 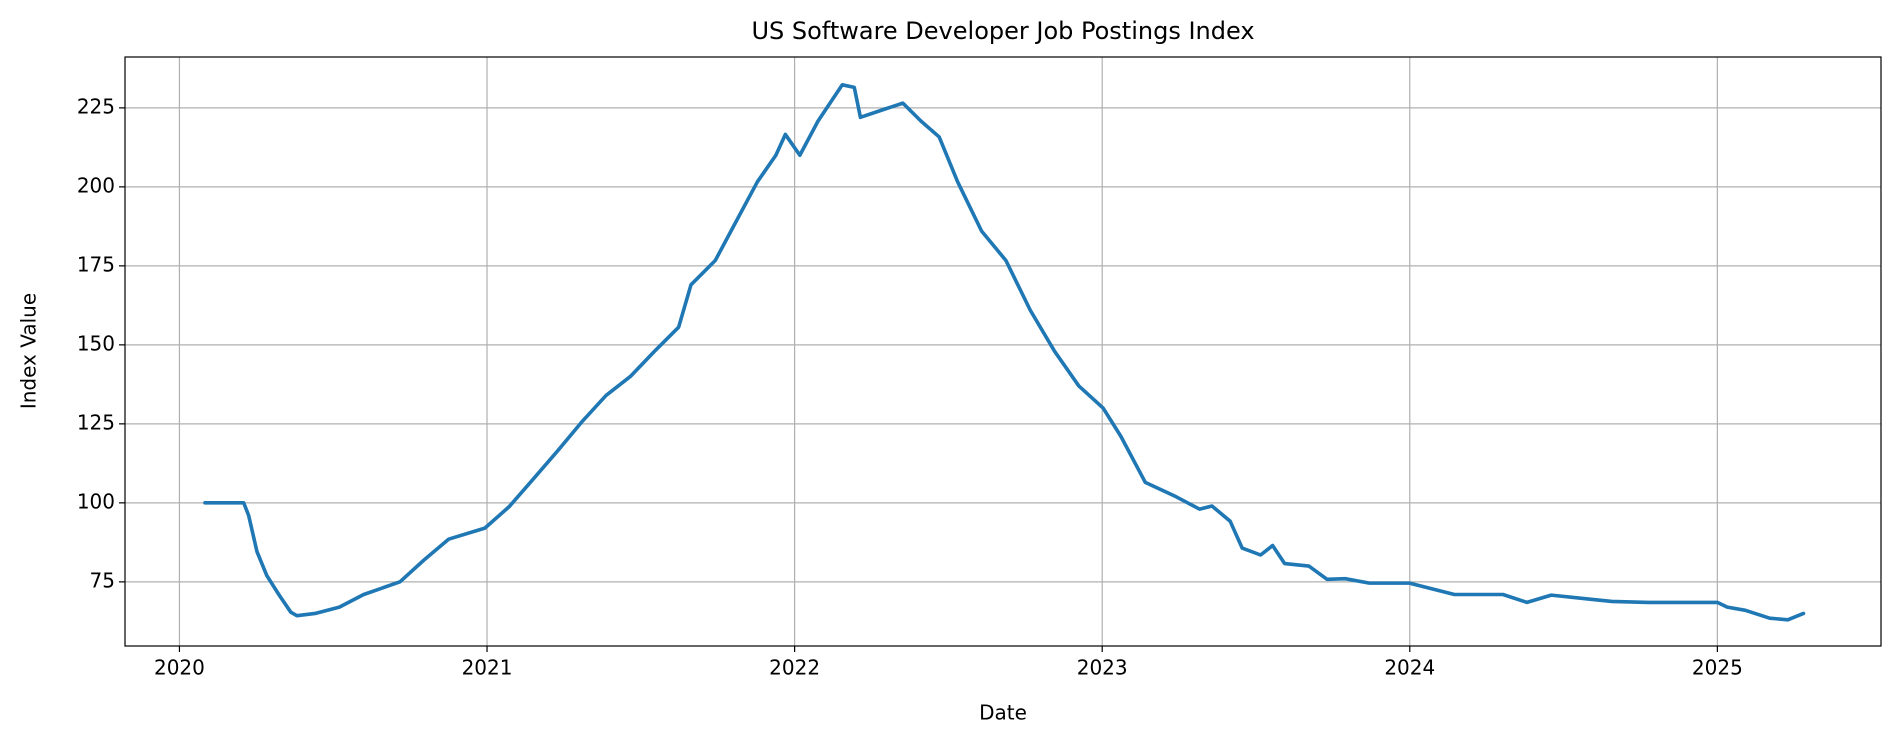 What do you see at coordinates (29, 351) in the screenshot?
I see `y-axis-label: Index Value` at bounding box center [29, 351].